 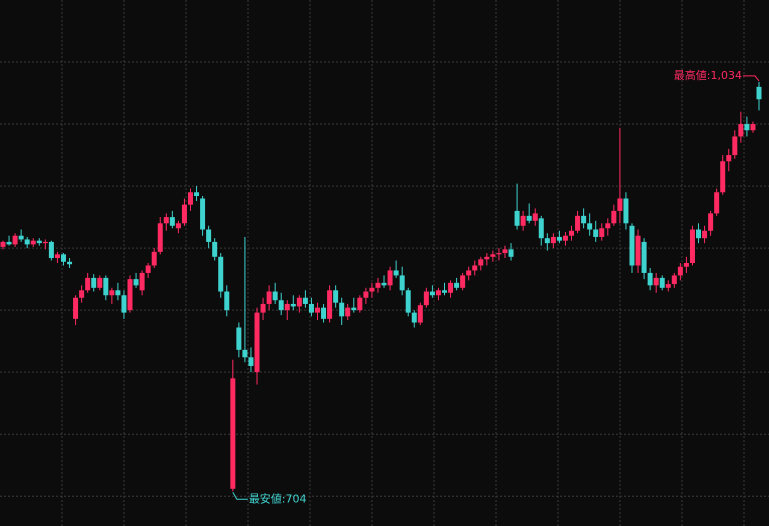 What do you see at coordinates (278, 498) in the screenshot?
I see `low-annotation: 最安値:704` at bounding box center [278, 498].